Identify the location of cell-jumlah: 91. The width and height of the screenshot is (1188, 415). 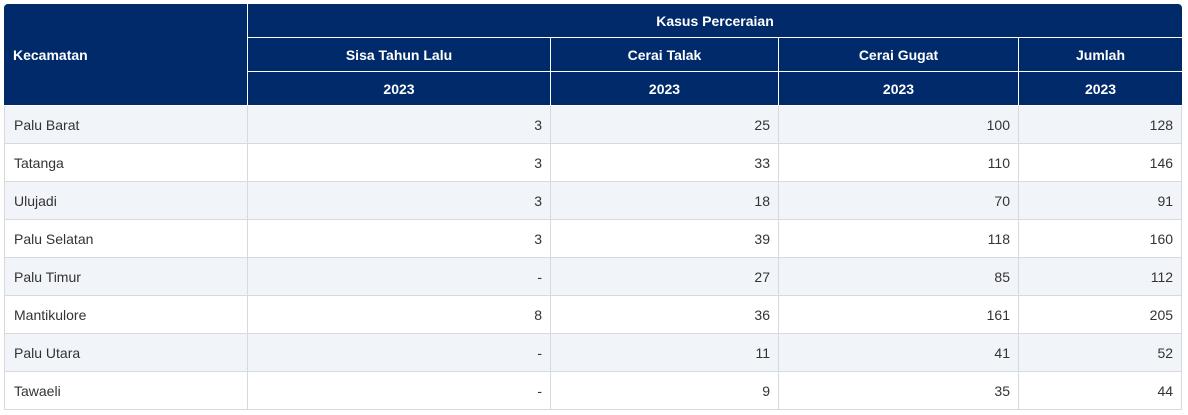
(1101, 201).